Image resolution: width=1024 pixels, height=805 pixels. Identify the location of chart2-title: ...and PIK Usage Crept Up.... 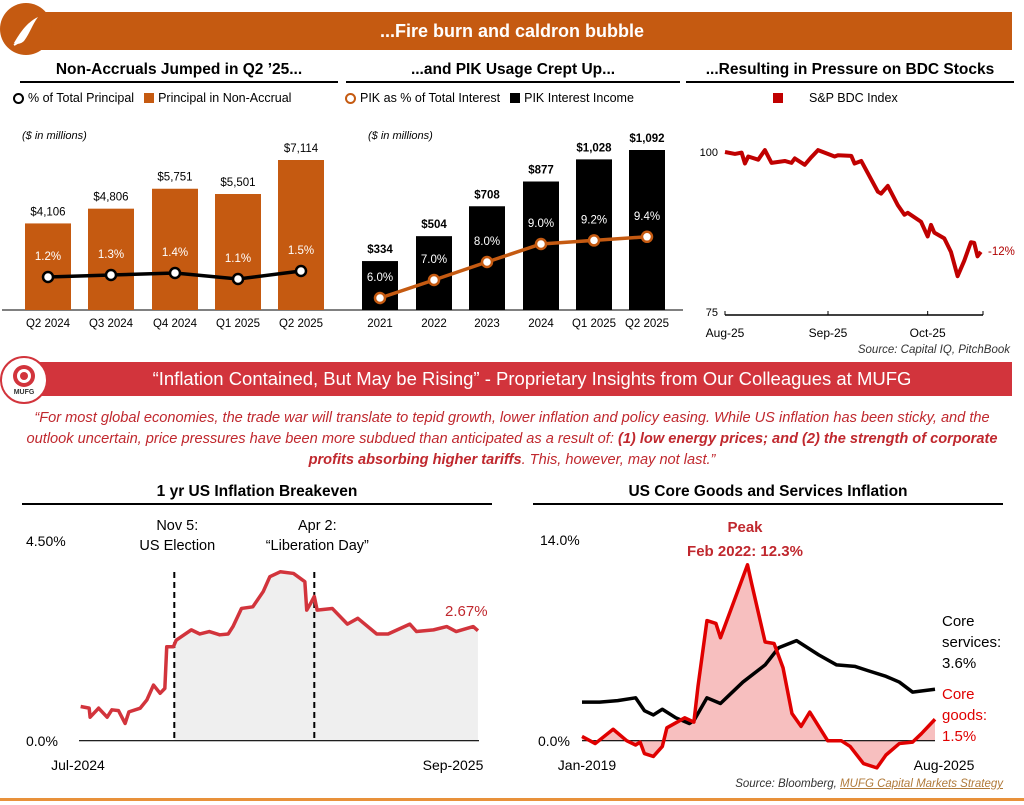
(513, 72).